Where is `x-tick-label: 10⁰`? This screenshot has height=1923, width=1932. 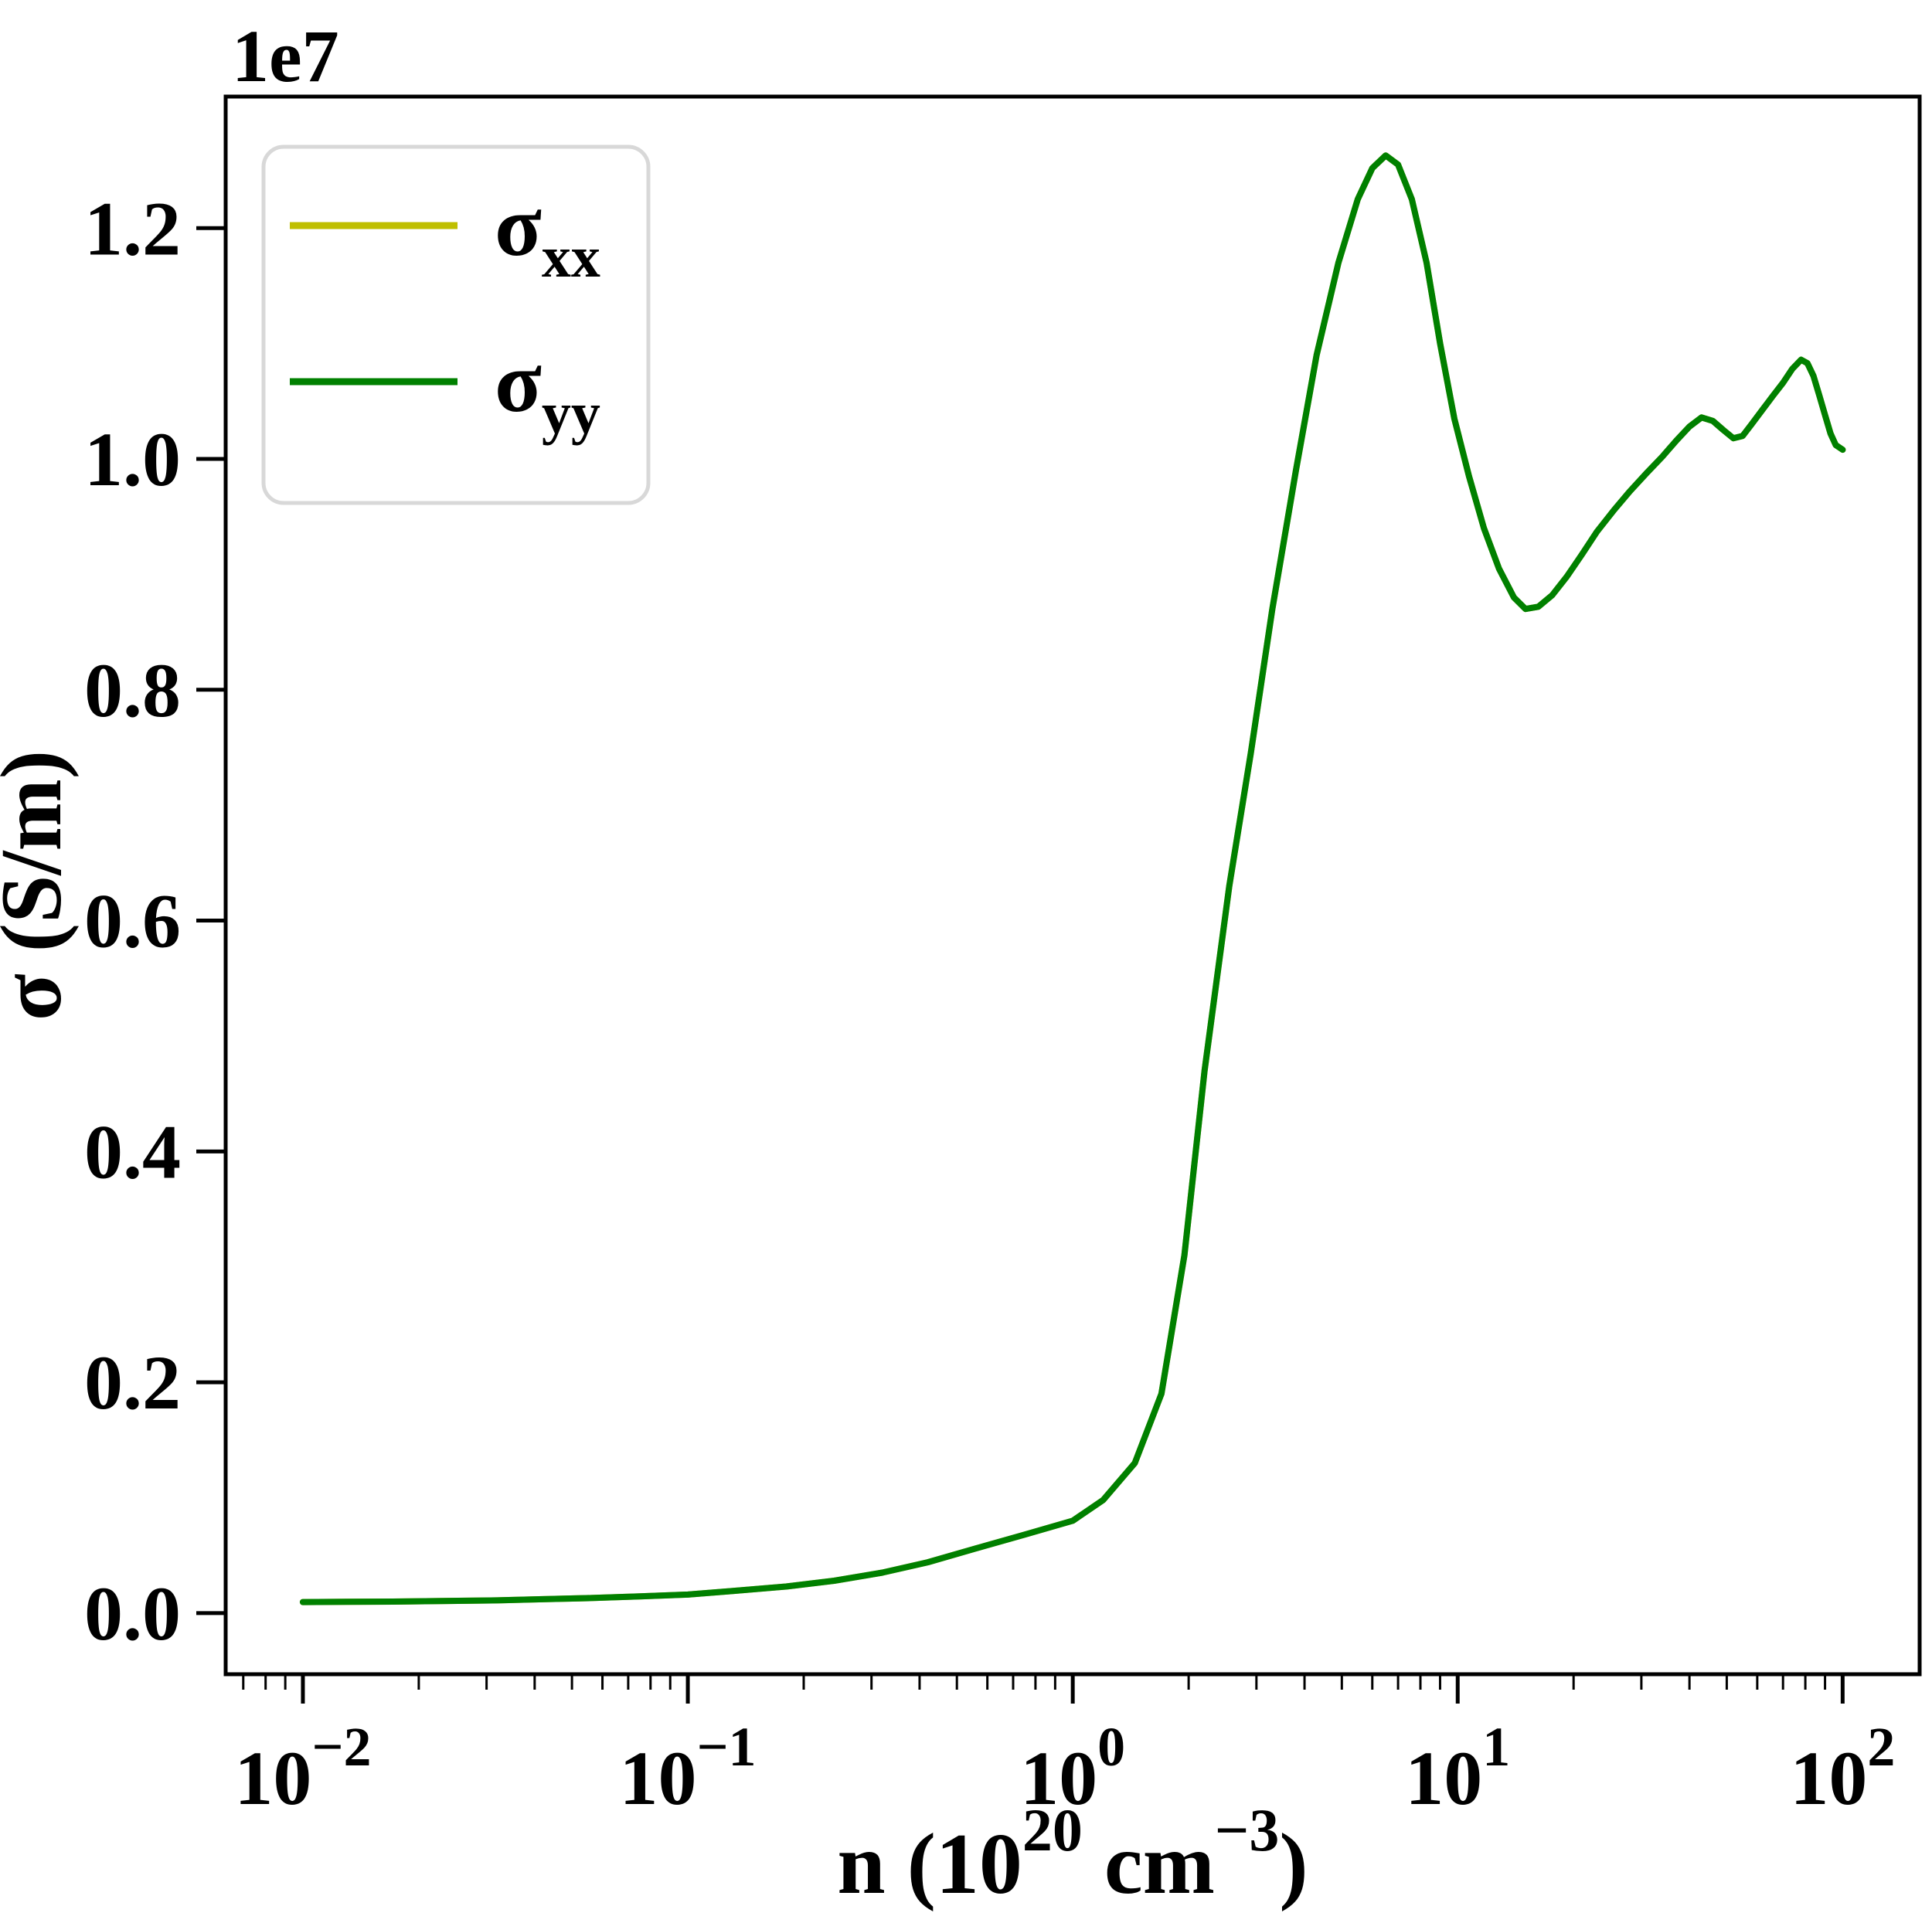
x-tick-label: 10⁰ is located at coordinates (1072, 1768).